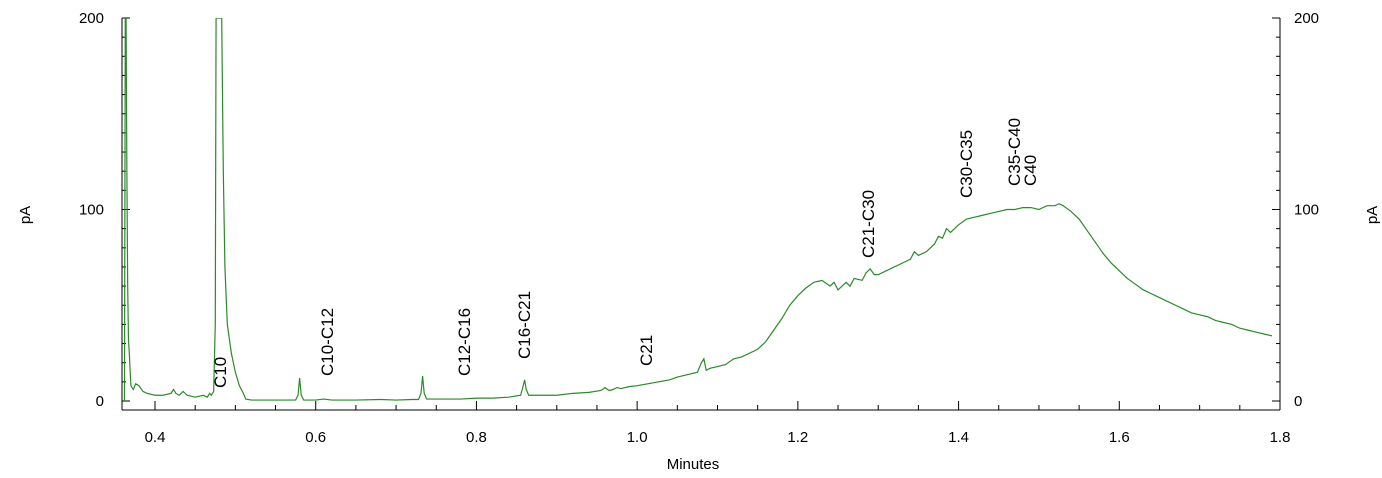  I want to click on x-tick-label: 1.0, so click(637, 437).